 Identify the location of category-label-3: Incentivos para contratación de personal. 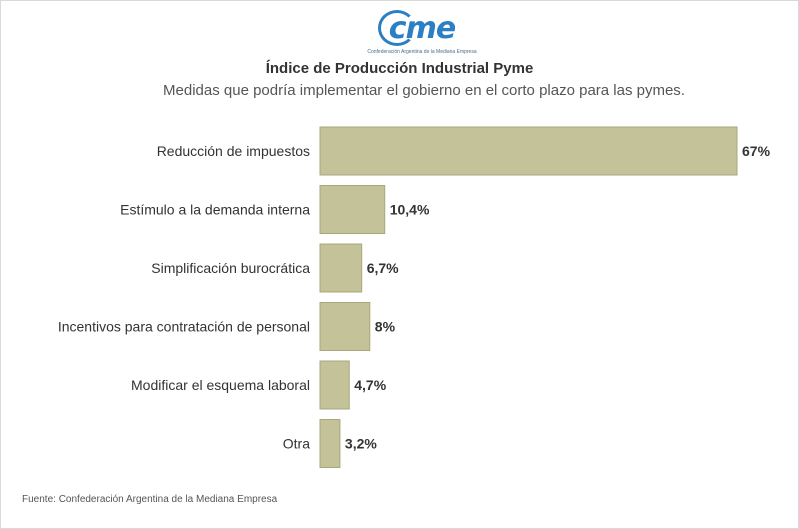
(184, 327).